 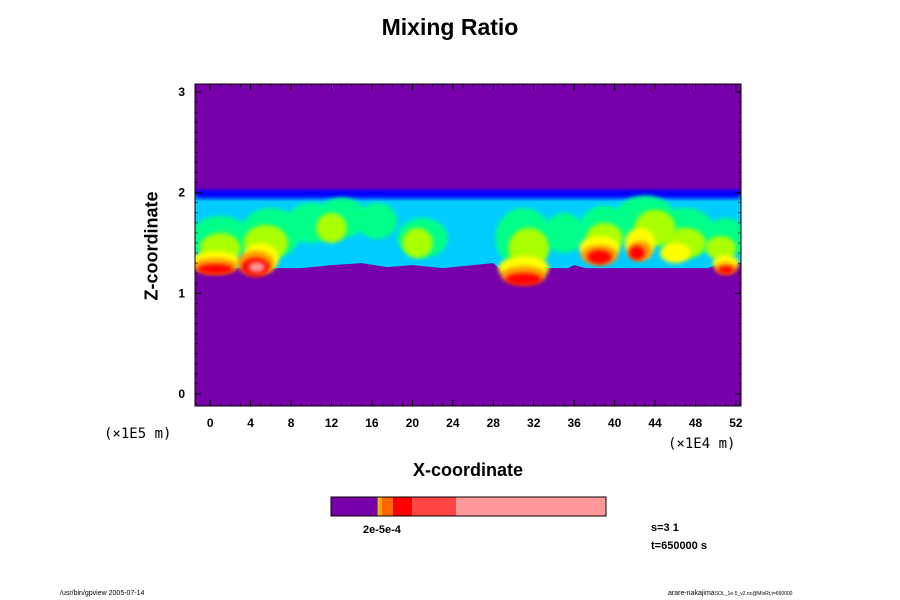 What do you see at coordinates (256, 267) in the screenshot?
I see `cloud-cell-pink` at bounding box center [256, 267].